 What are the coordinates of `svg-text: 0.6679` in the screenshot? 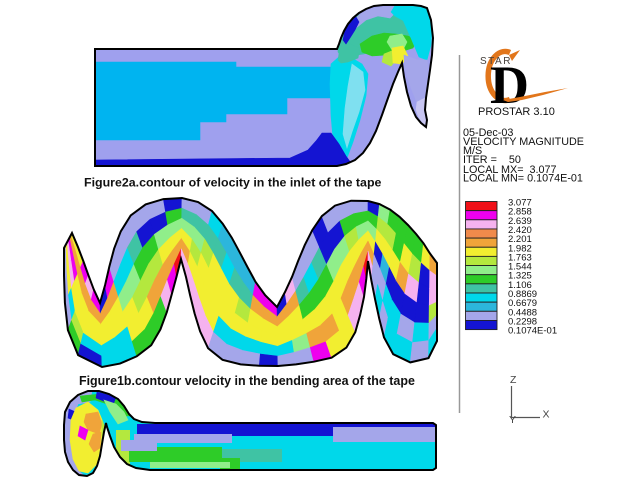 It's located at (522, 303).